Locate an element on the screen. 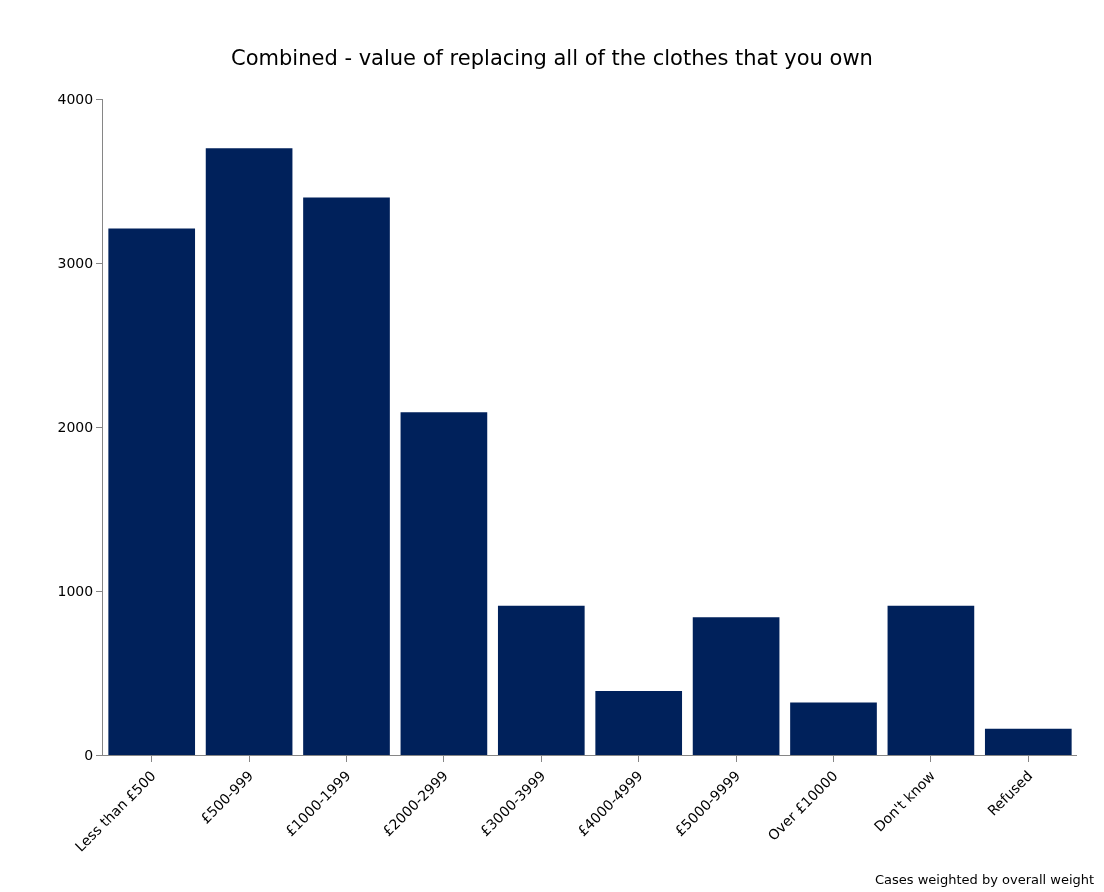  y-tick-label: 1000 is located at coordinates (75, 590).